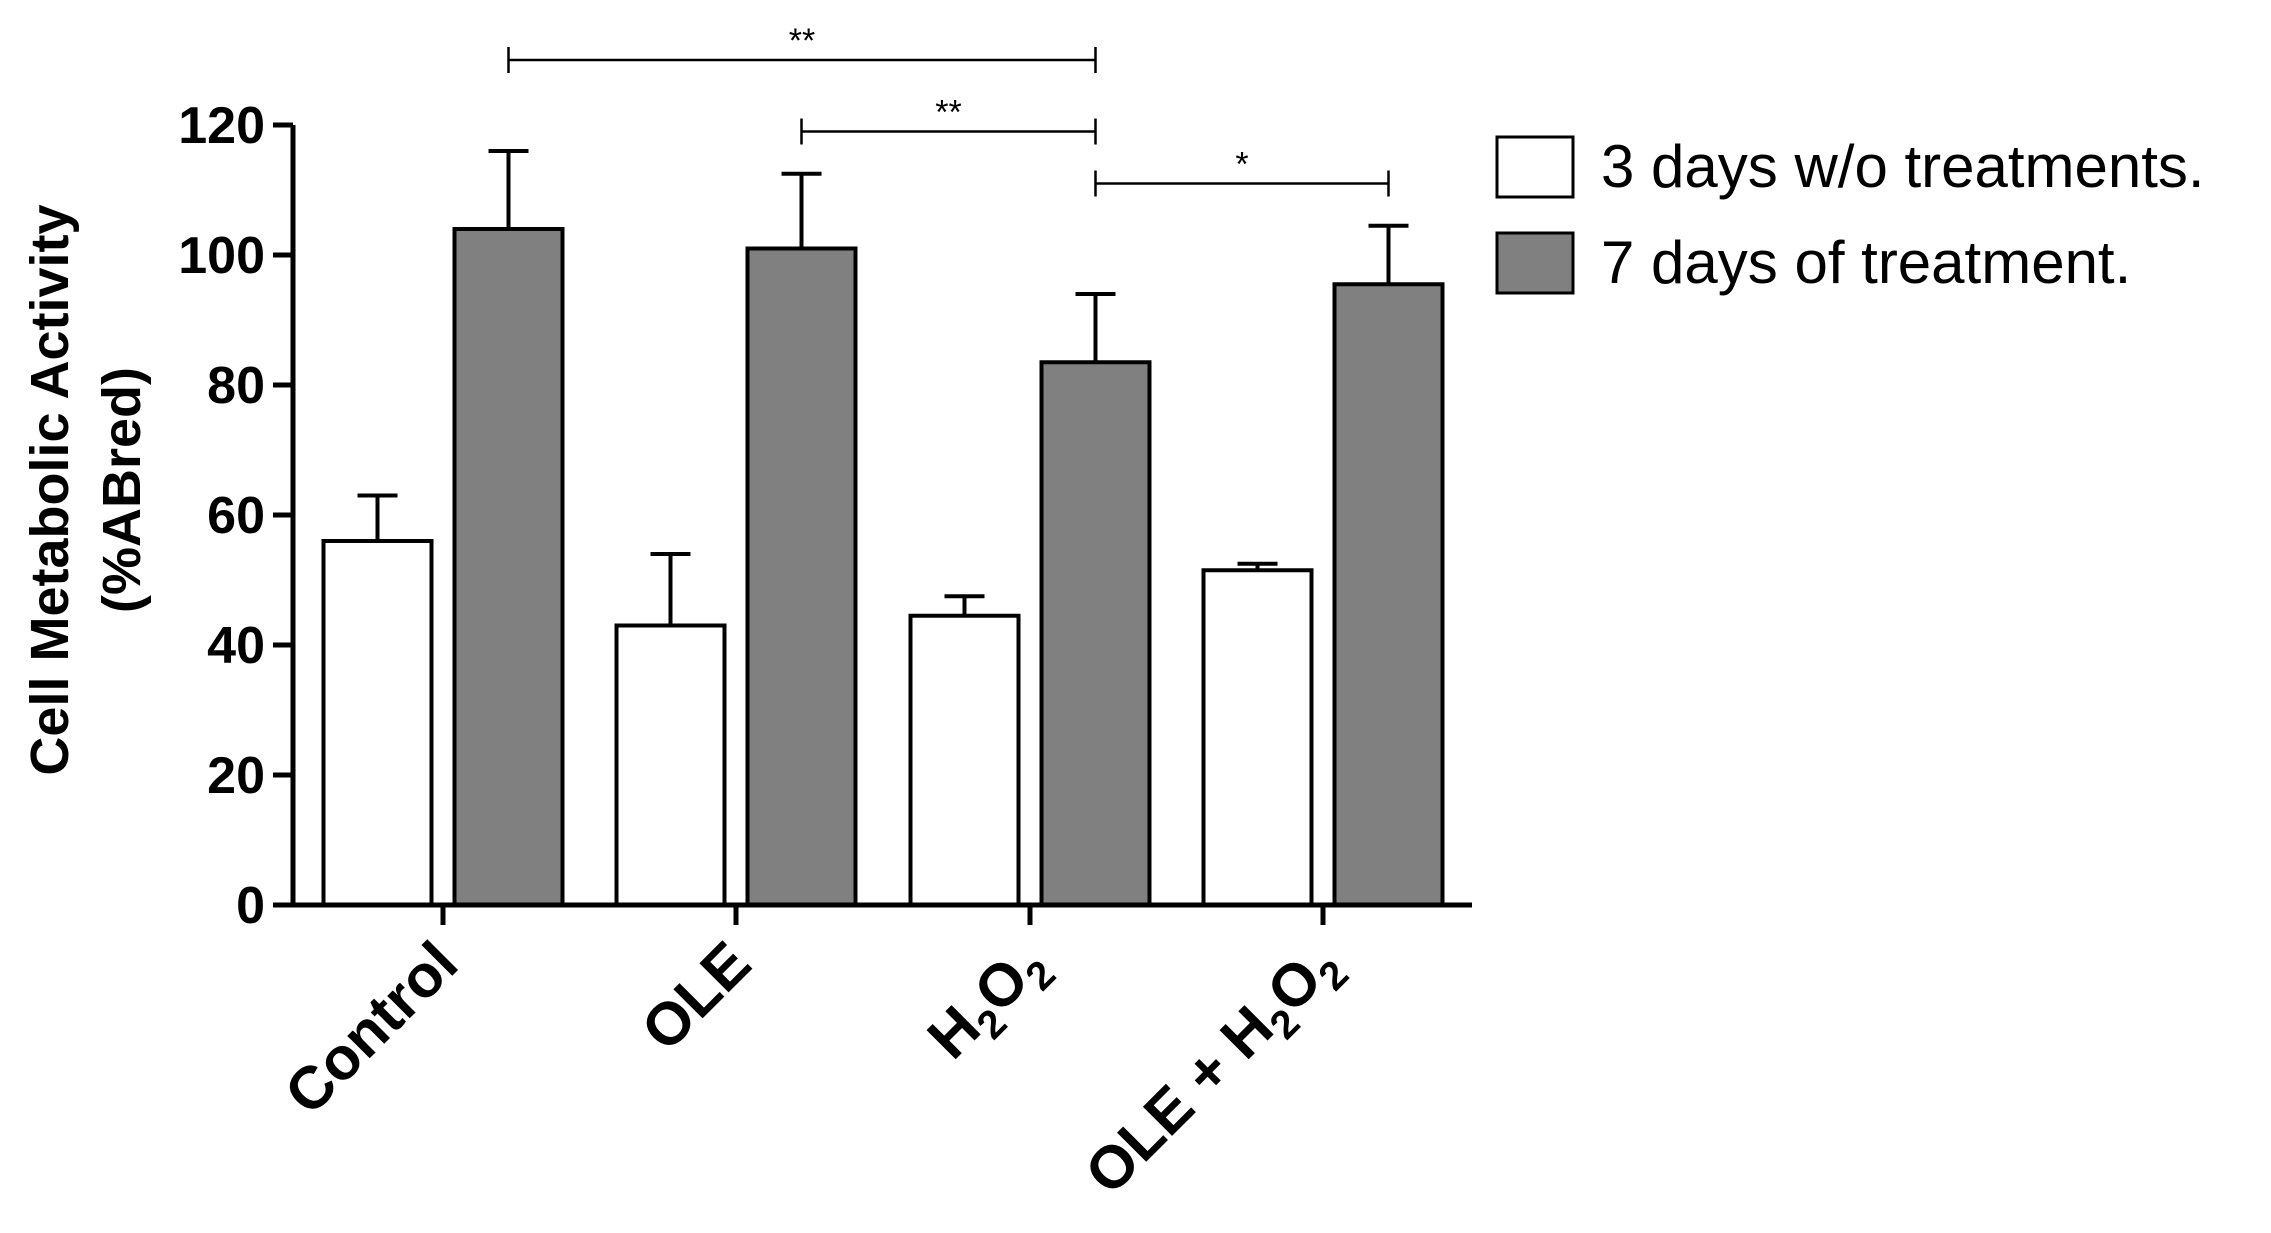  What do you see at coordinates (1866, 262) in the screenshot?
I see `legend-label: 7 days of treatment.` at bounding box center [1866, 262].